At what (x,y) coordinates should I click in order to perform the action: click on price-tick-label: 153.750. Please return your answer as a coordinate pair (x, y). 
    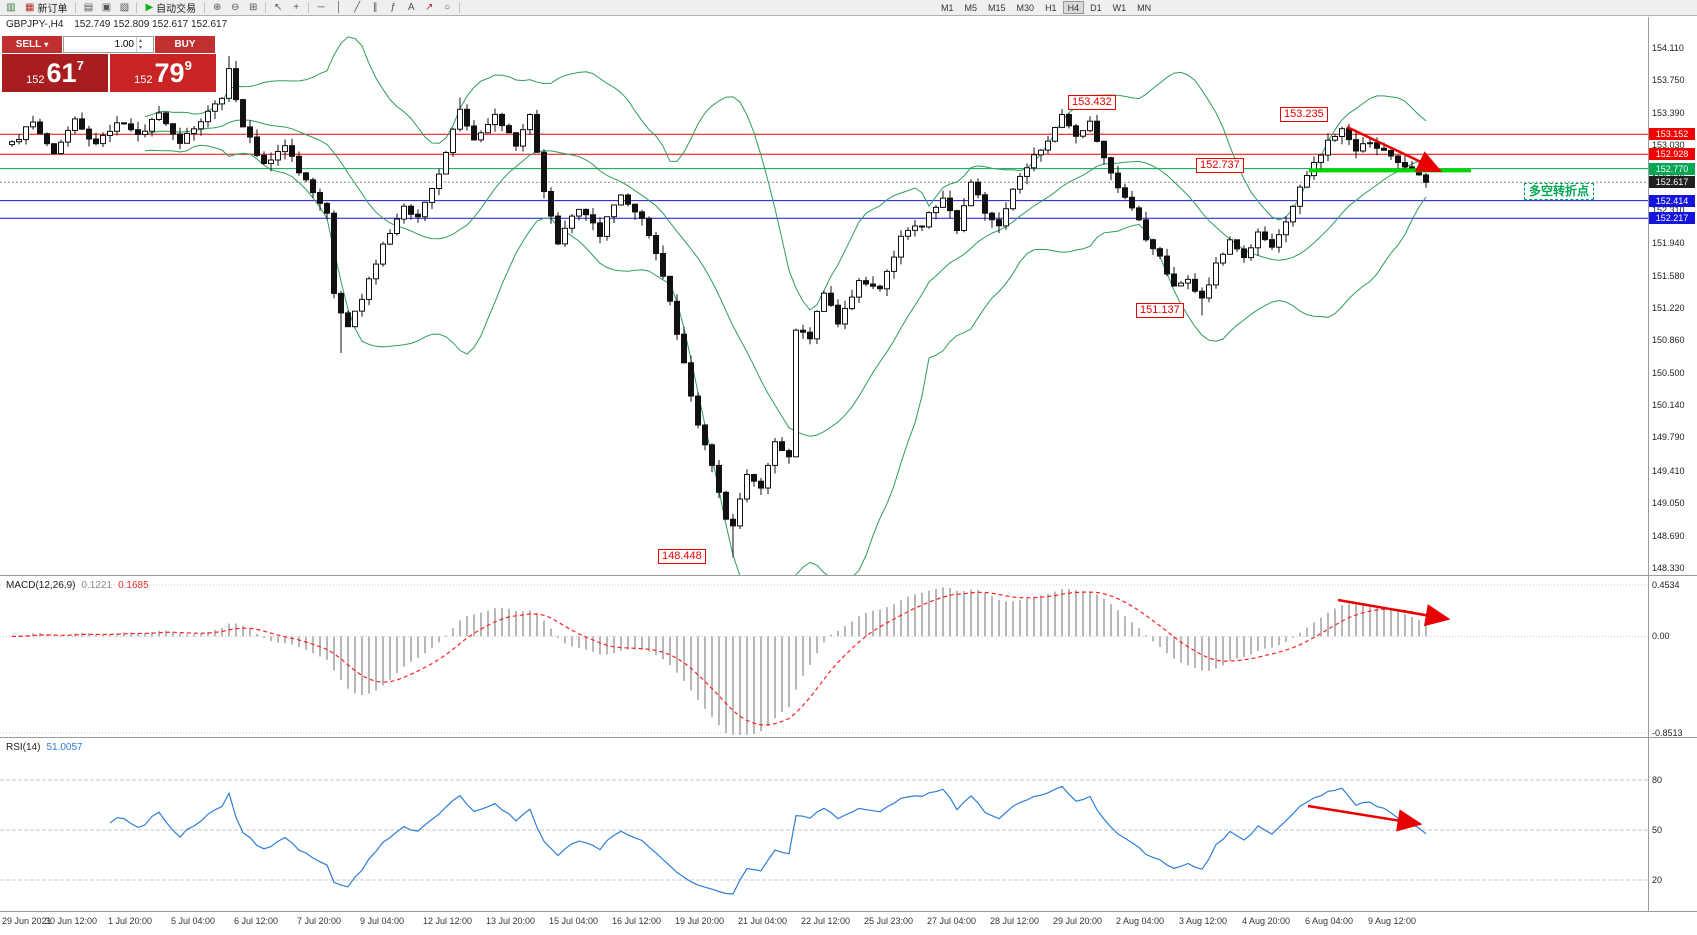
    Looking at the image, I should click on (1668, 80).